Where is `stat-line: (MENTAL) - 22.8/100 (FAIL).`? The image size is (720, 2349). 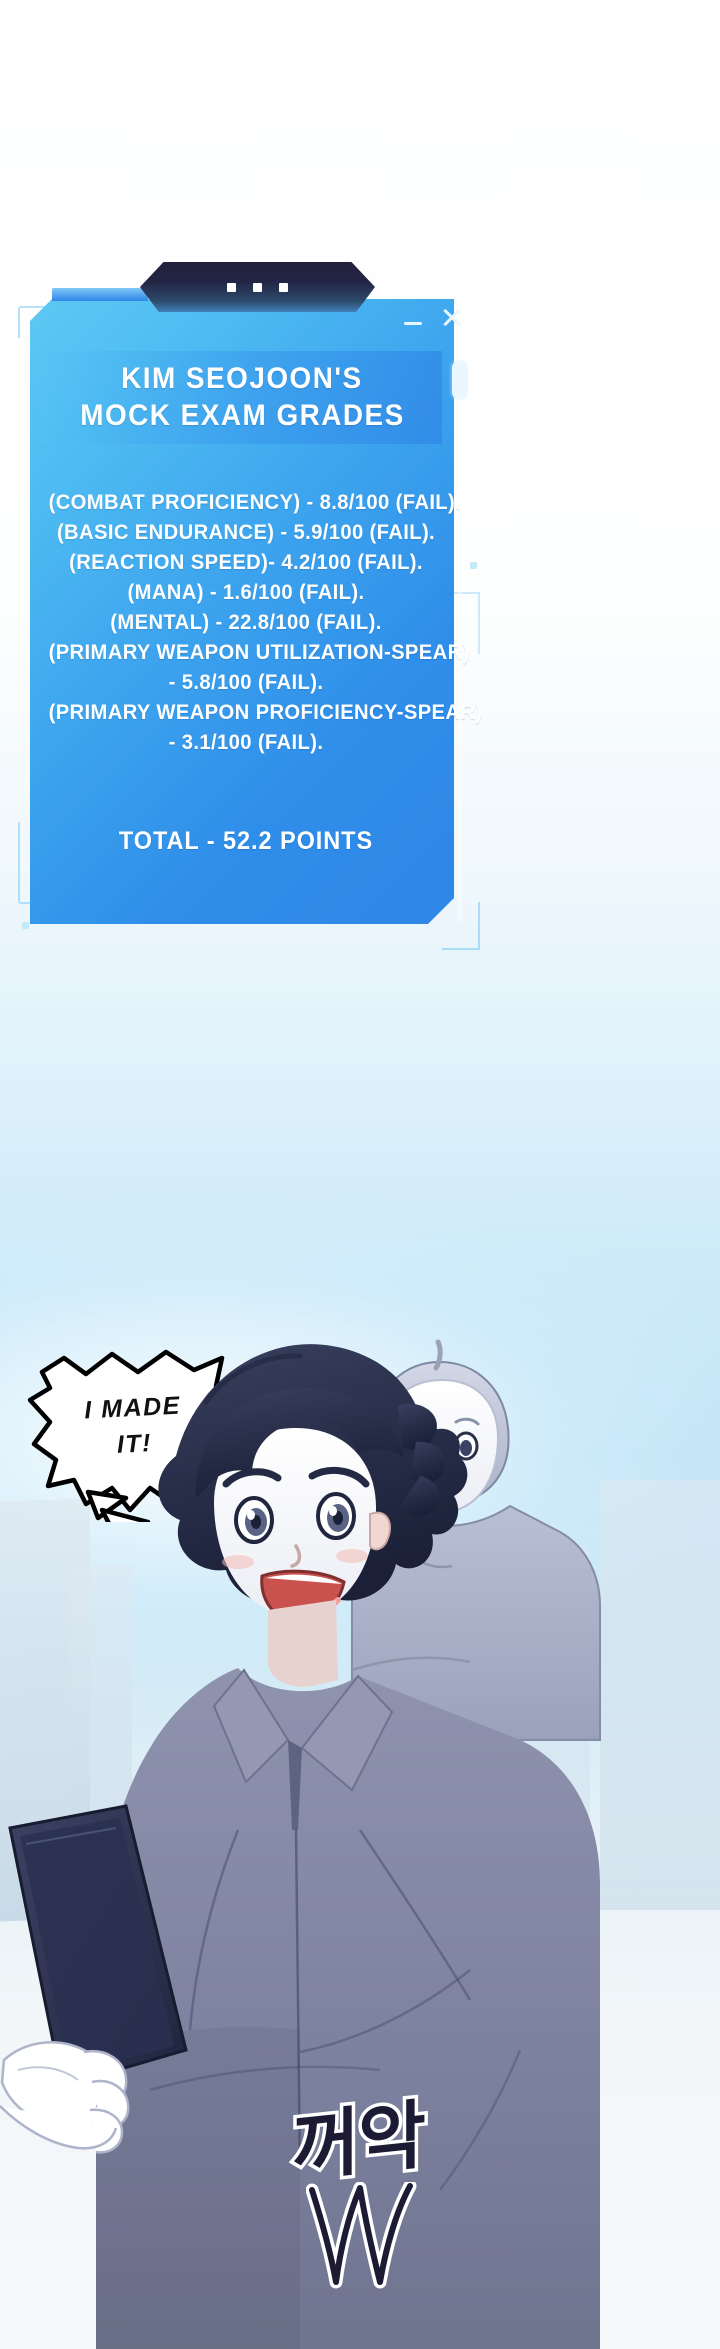 stat-line: (MENTAL) - 22.8/100 (FAIL). is located at coordinates (246, 622).